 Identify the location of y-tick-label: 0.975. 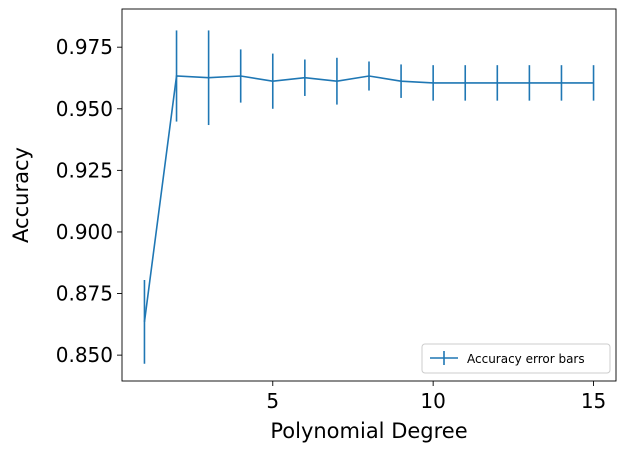
(84, 47).